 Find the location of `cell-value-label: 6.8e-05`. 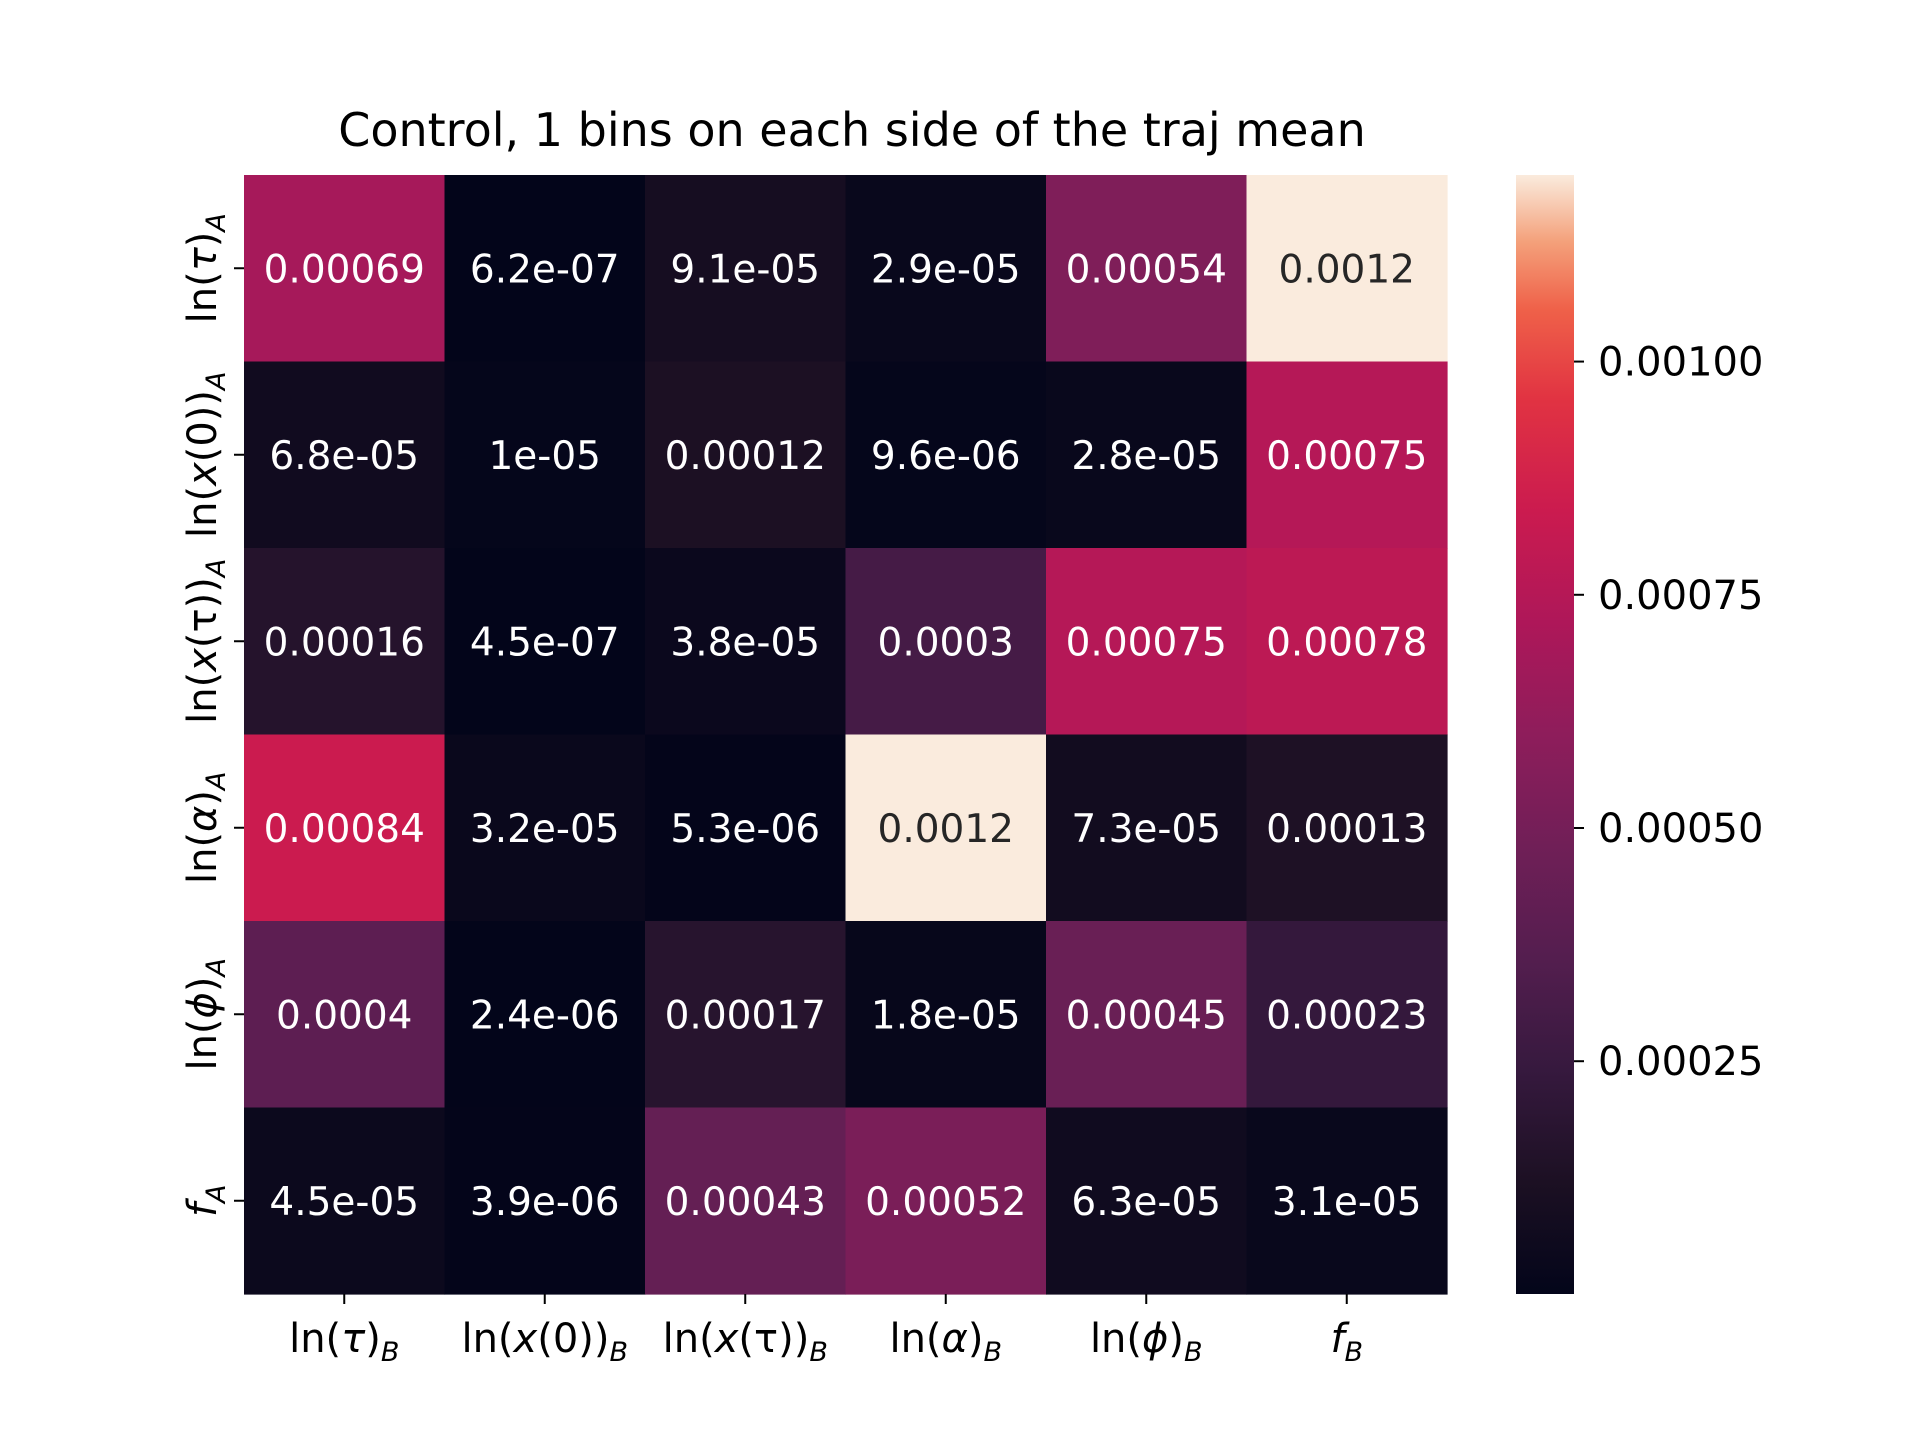

cell-value-label: 6.8e-05 is located at coordinates (344, 456).